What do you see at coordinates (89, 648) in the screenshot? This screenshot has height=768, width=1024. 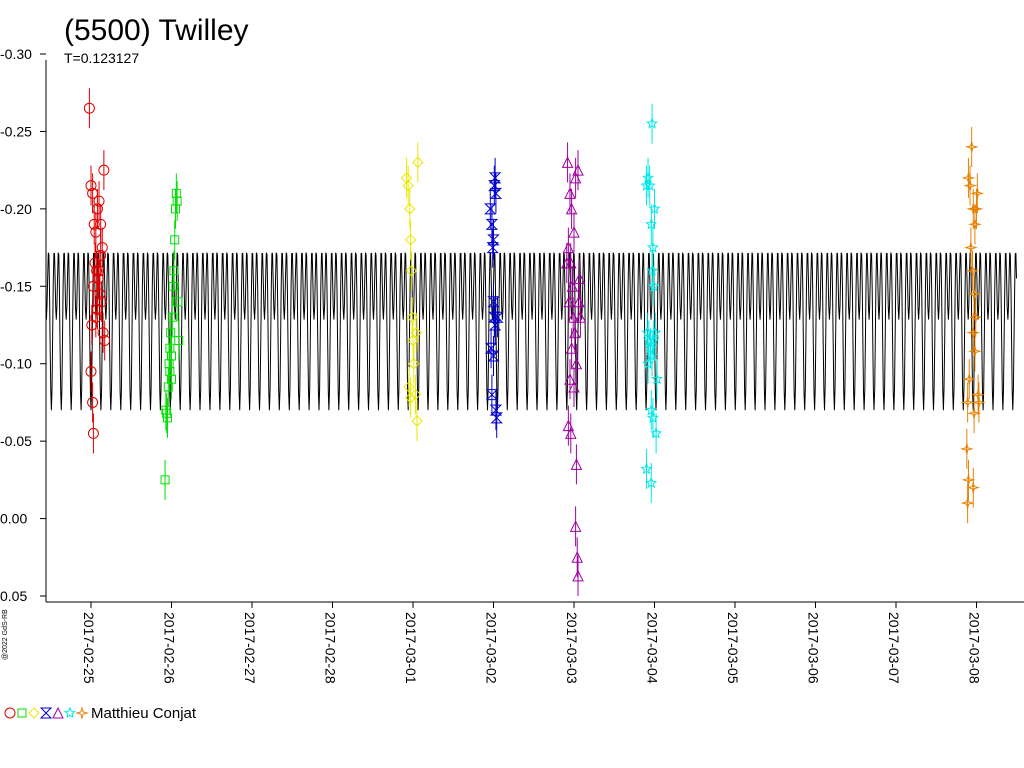 I see `x-tick-label: 2017-02-25` at bounding box center [89, 648].